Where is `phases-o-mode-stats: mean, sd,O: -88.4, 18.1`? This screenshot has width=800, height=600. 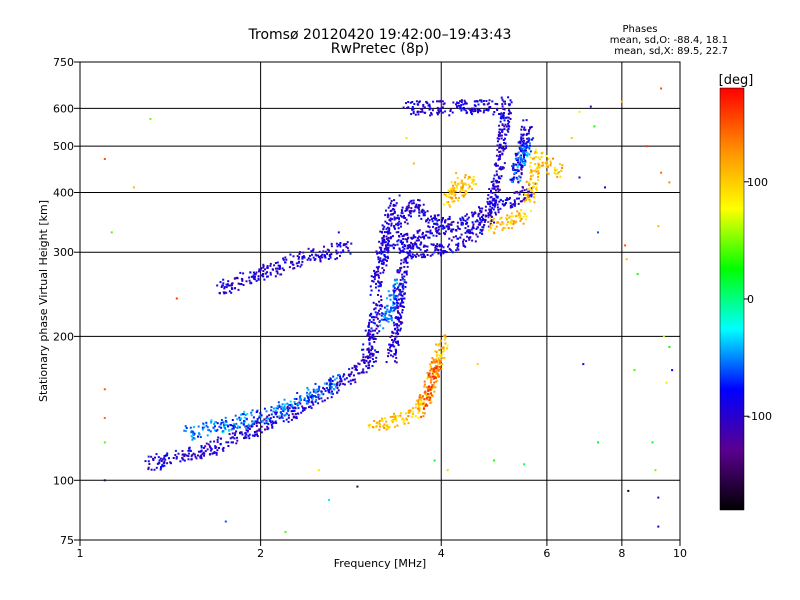
phases-o-mode-stats: mean, sd,O: -88.4, 18.1 is located at coordinates (668, 40).